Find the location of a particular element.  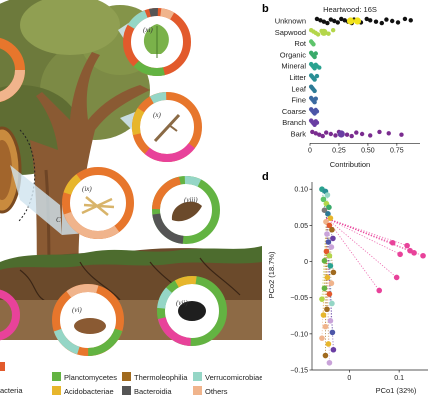

panel-b-category-label: Branch is located at coordinates (294, 122).